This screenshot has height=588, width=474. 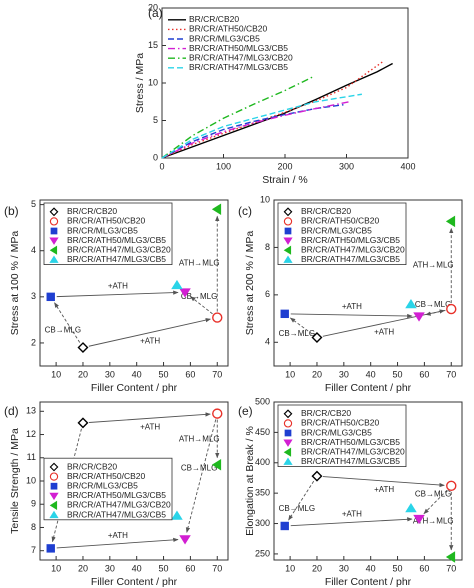 What do you see at coordinates (250, 481) in the screenshot?
I see `y-axis-label: Elongation at Break / %` at bounding box center [250, 481].